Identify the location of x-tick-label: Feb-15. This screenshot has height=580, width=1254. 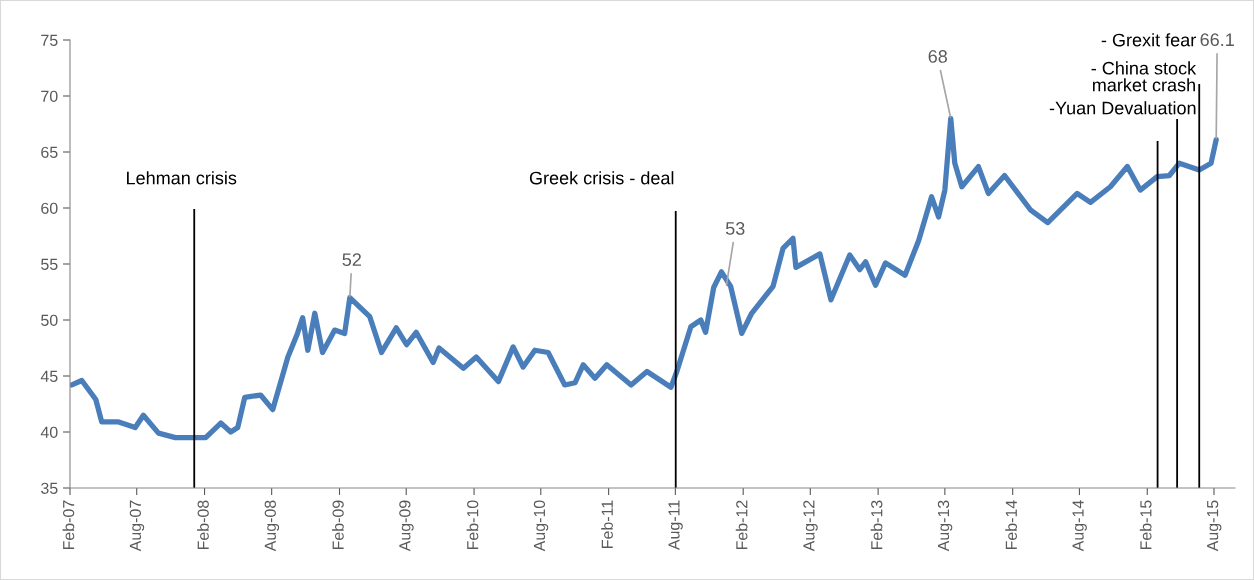
(1145, 525).